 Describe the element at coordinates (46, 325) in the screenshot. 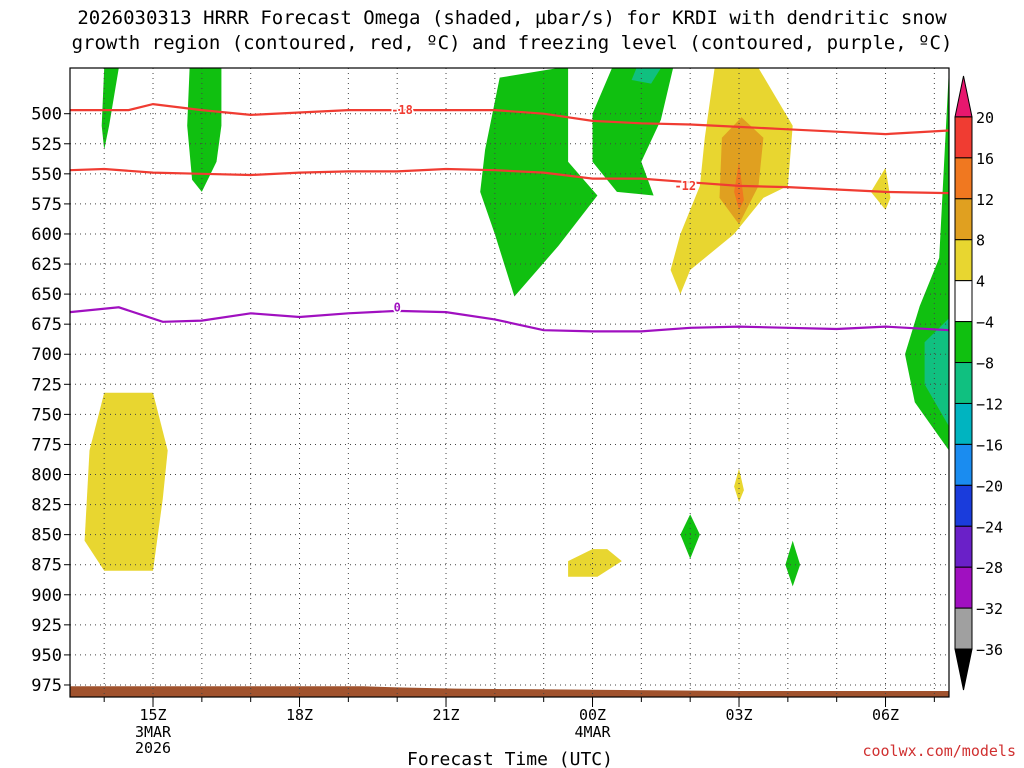

I see `y-tick-label-675: 675` at that location.